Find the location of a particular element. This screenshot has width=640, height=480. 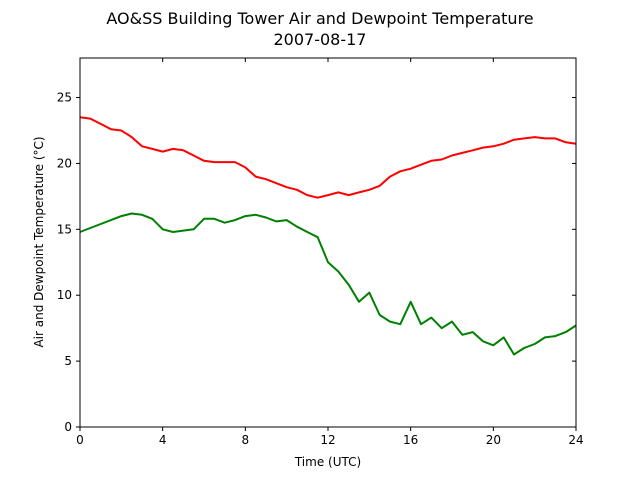

y-axis-label: Air and Dewpoint Temperature (°C) is located at coordinates (39, 241).